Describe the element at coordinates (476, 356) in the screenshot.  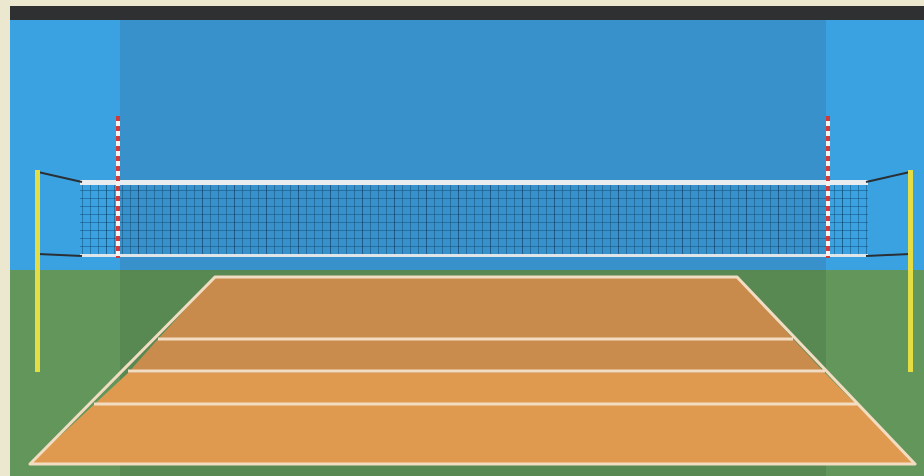
I see `court-attack-zone` at that location.